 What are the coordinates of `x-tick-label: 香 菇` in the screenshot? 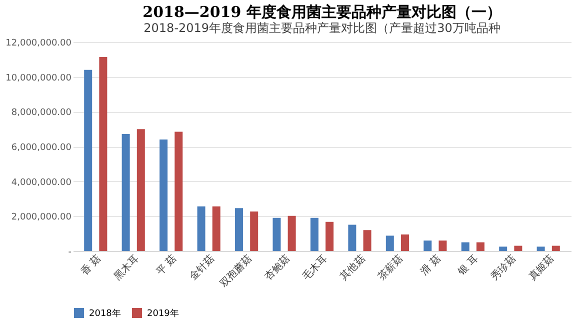 It's located at (91, 265).